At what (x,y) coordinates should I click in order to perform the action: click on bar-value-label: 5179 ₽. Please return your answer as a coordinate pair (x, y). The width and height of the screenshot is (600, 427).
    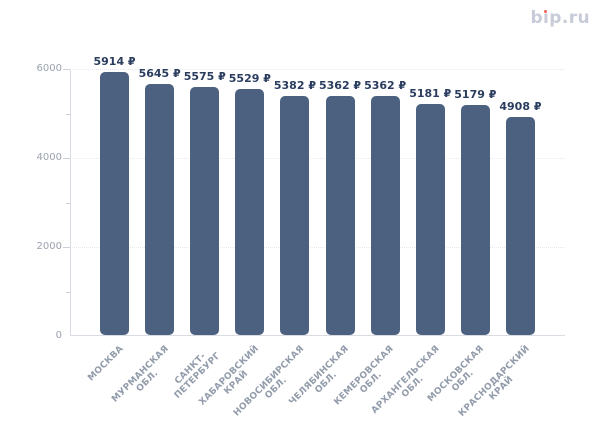
    Looking at the image, I should click on (475, 94).